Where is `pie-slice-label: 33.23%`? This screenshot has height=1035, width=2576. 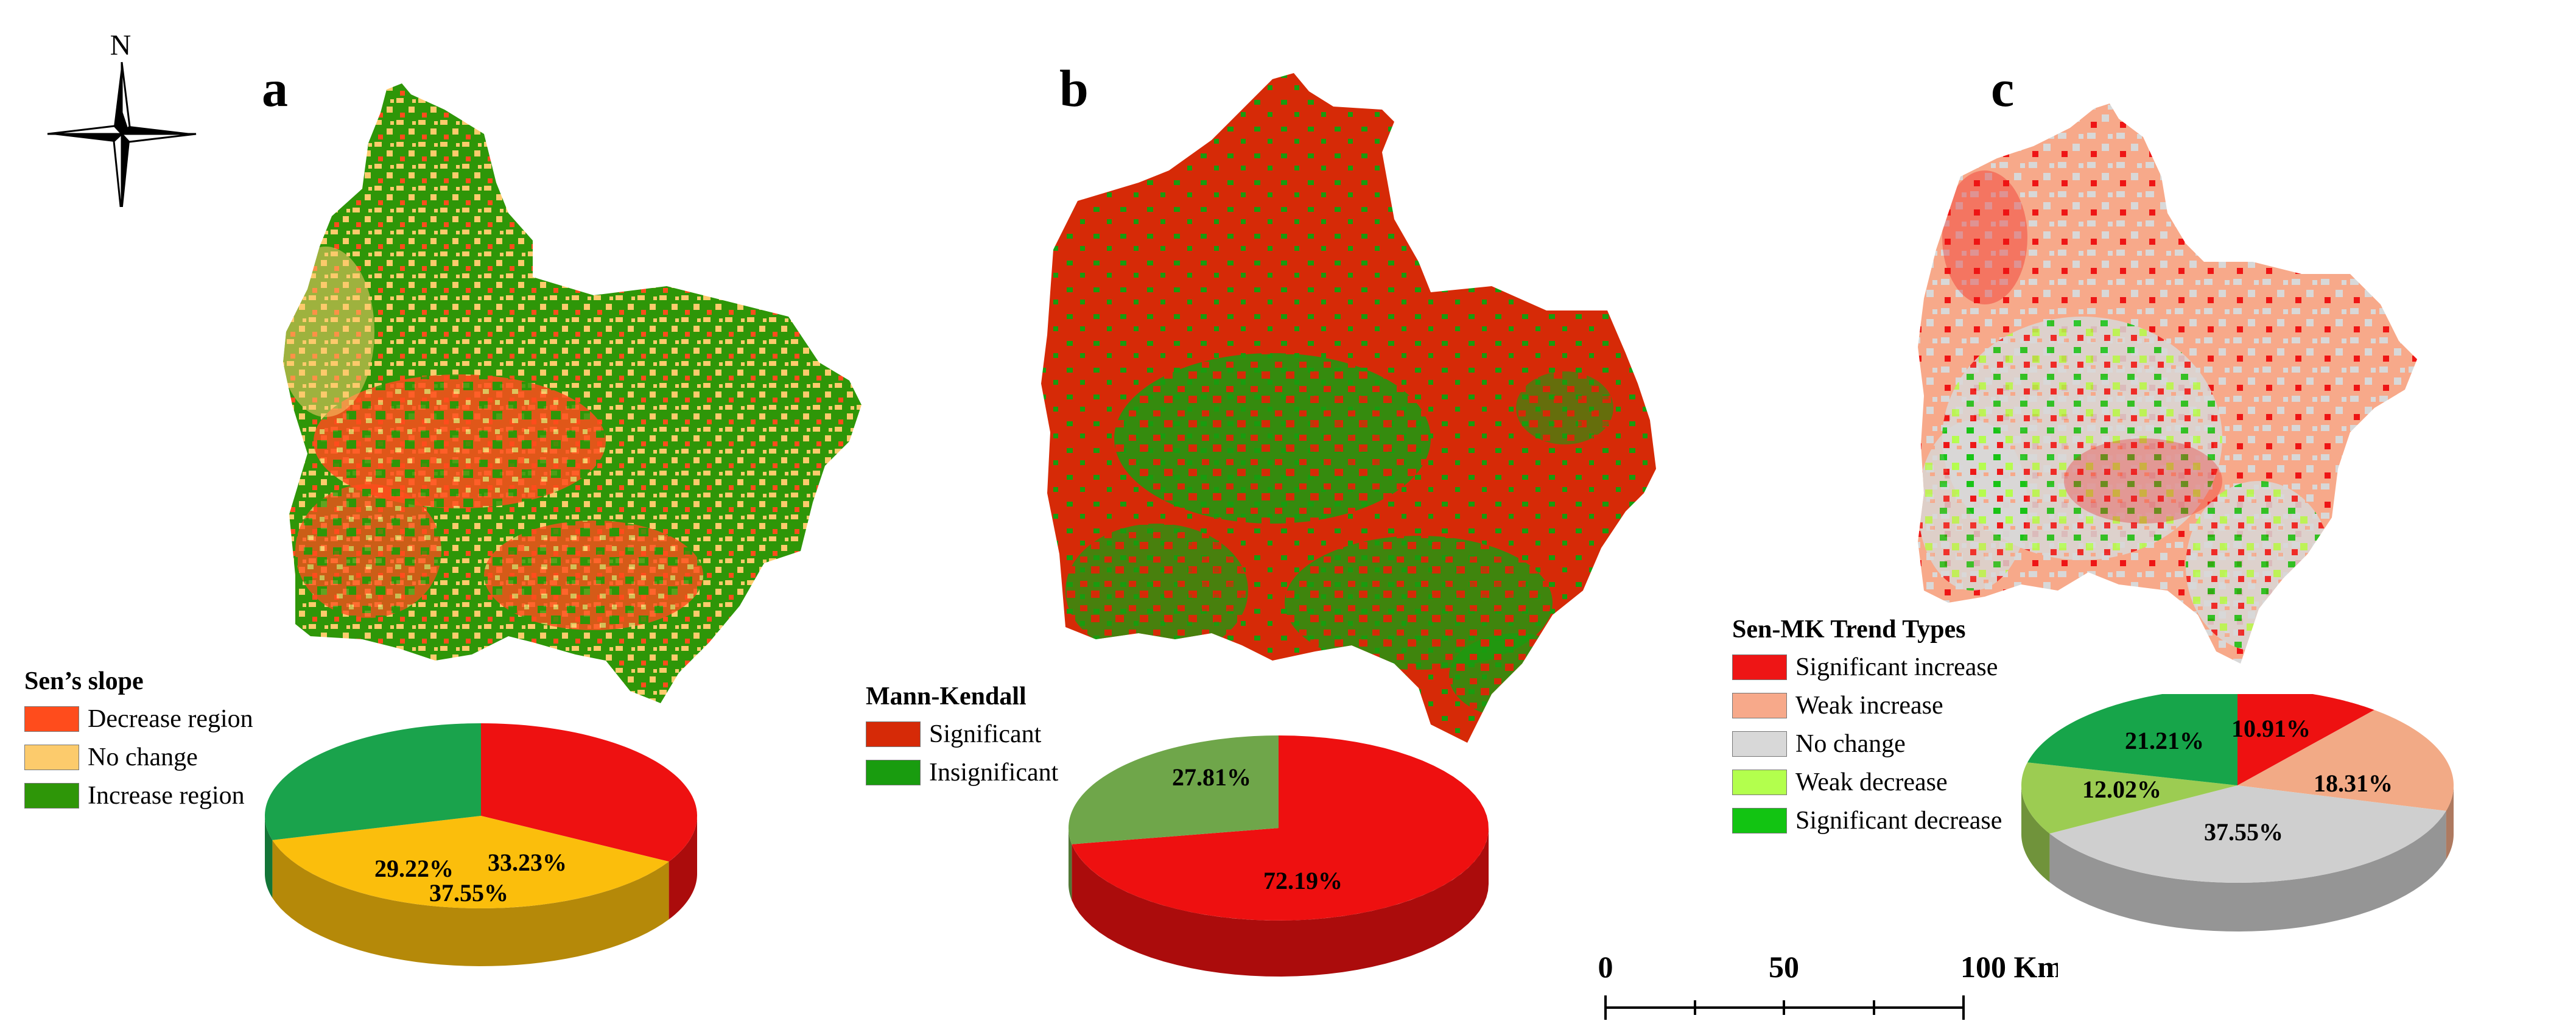 pie-slice-label: 33.23% is located at coordinates (527, 862).